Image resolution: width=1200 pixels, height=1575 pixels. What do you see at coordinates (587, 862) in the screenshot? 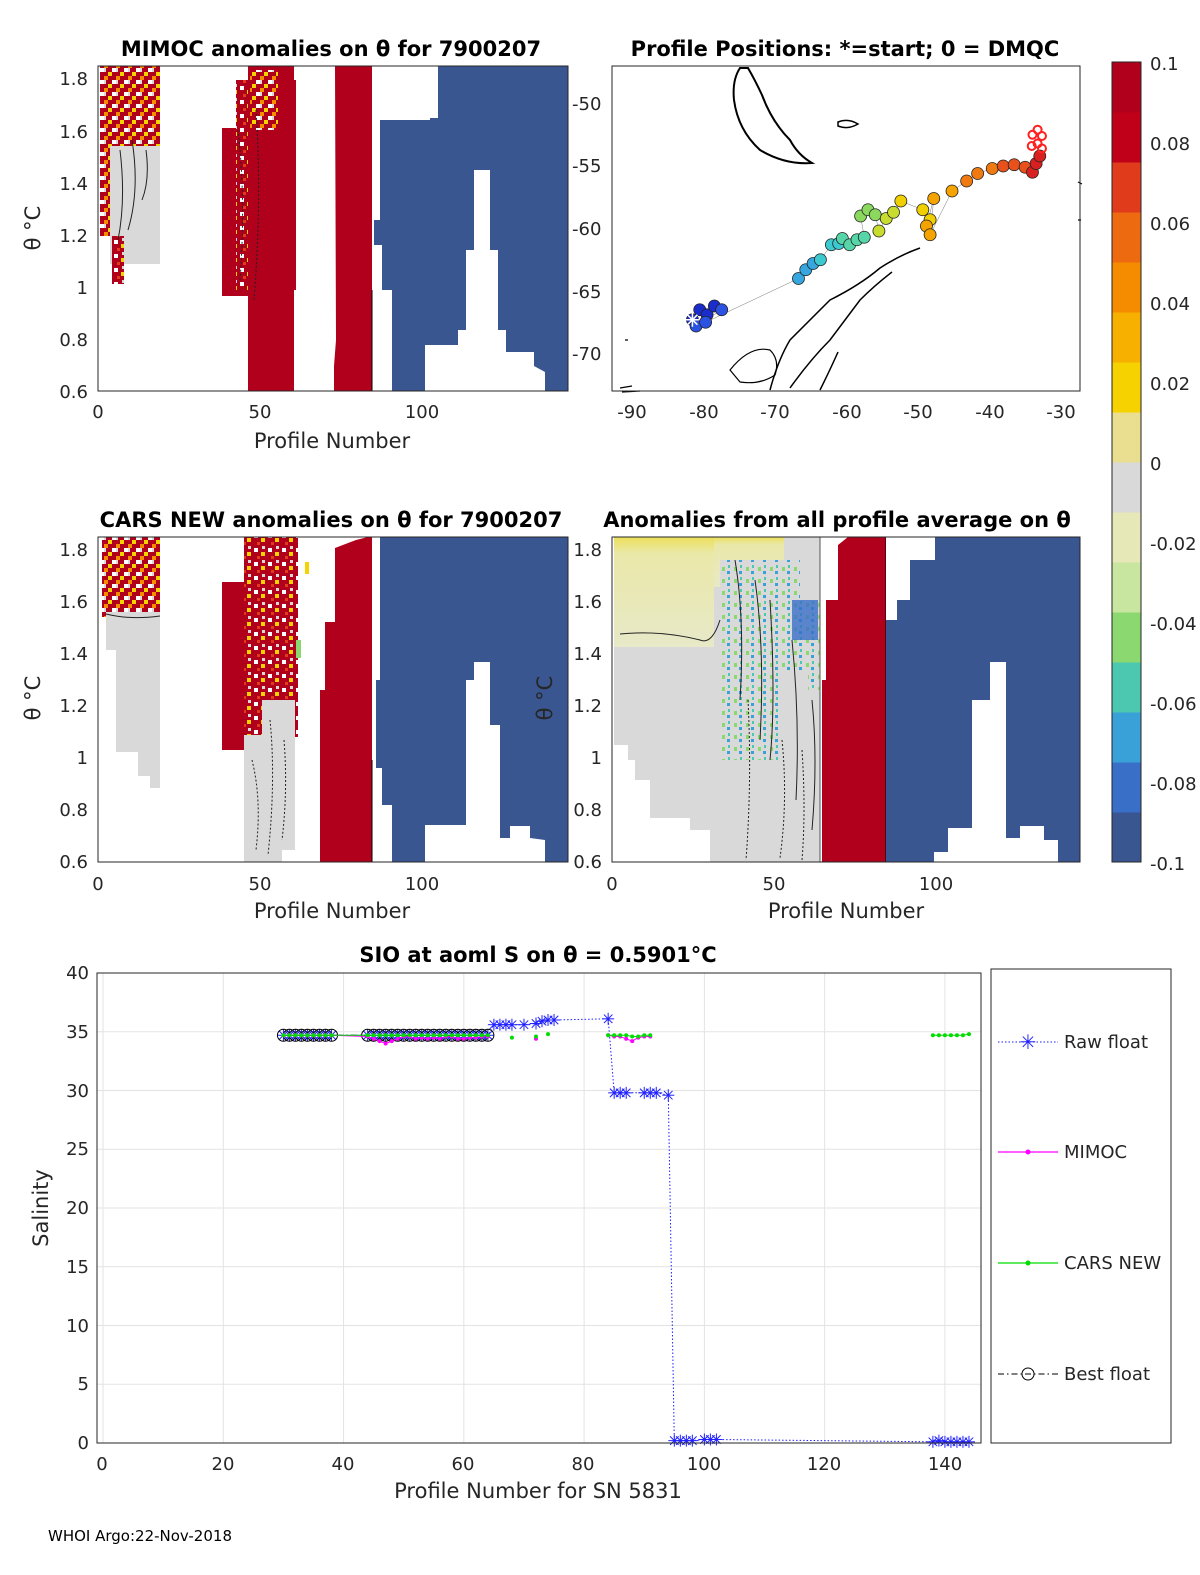
I see `average-ytick: 0.6` at bounding box center [587, 862].